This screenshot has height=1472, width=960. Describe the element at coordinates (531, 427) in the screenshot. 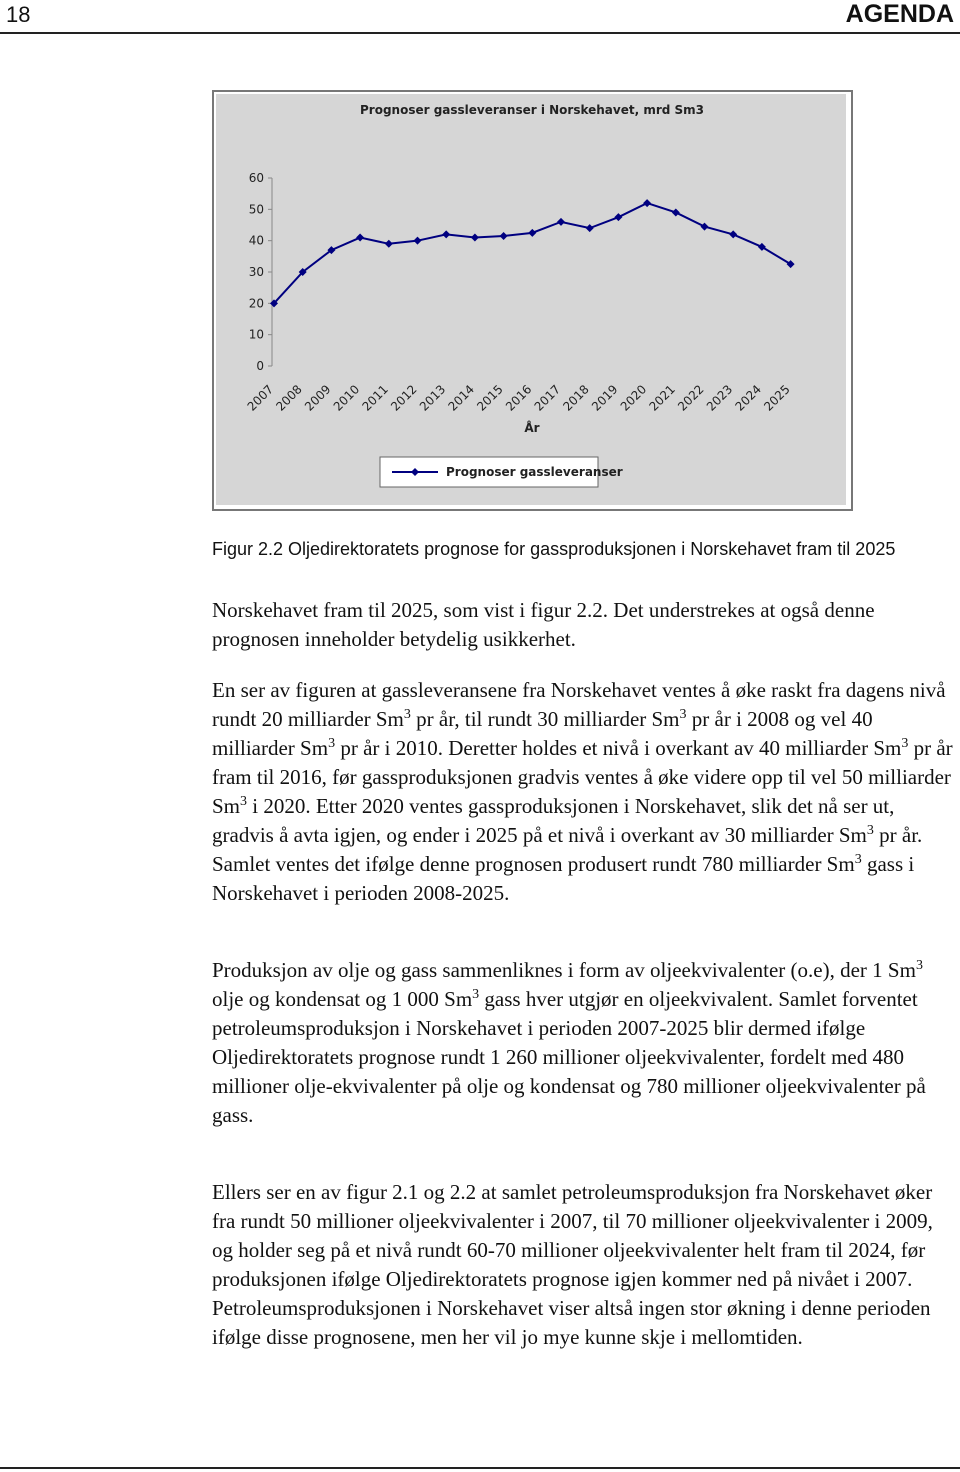

I see `x-axis-label: År` at that location.